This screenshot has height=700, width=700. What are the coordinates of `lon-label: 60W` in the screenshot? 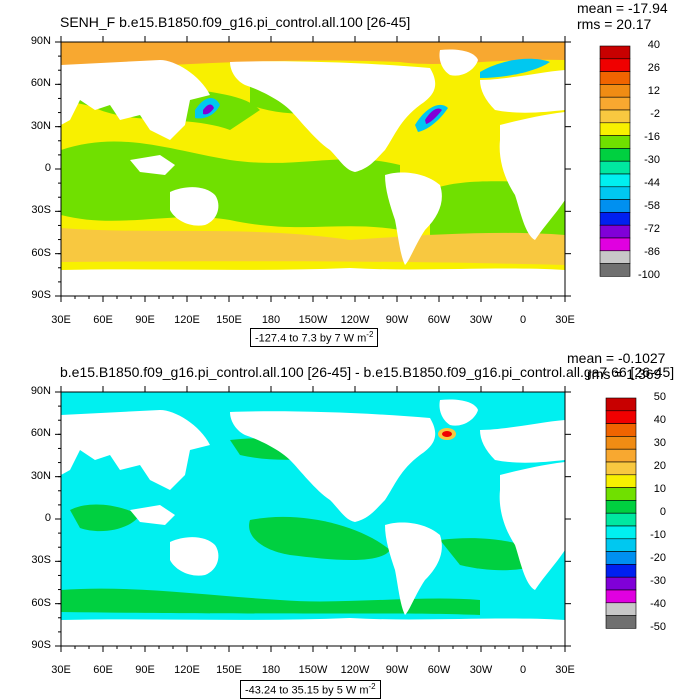 It's located at (439, 670).